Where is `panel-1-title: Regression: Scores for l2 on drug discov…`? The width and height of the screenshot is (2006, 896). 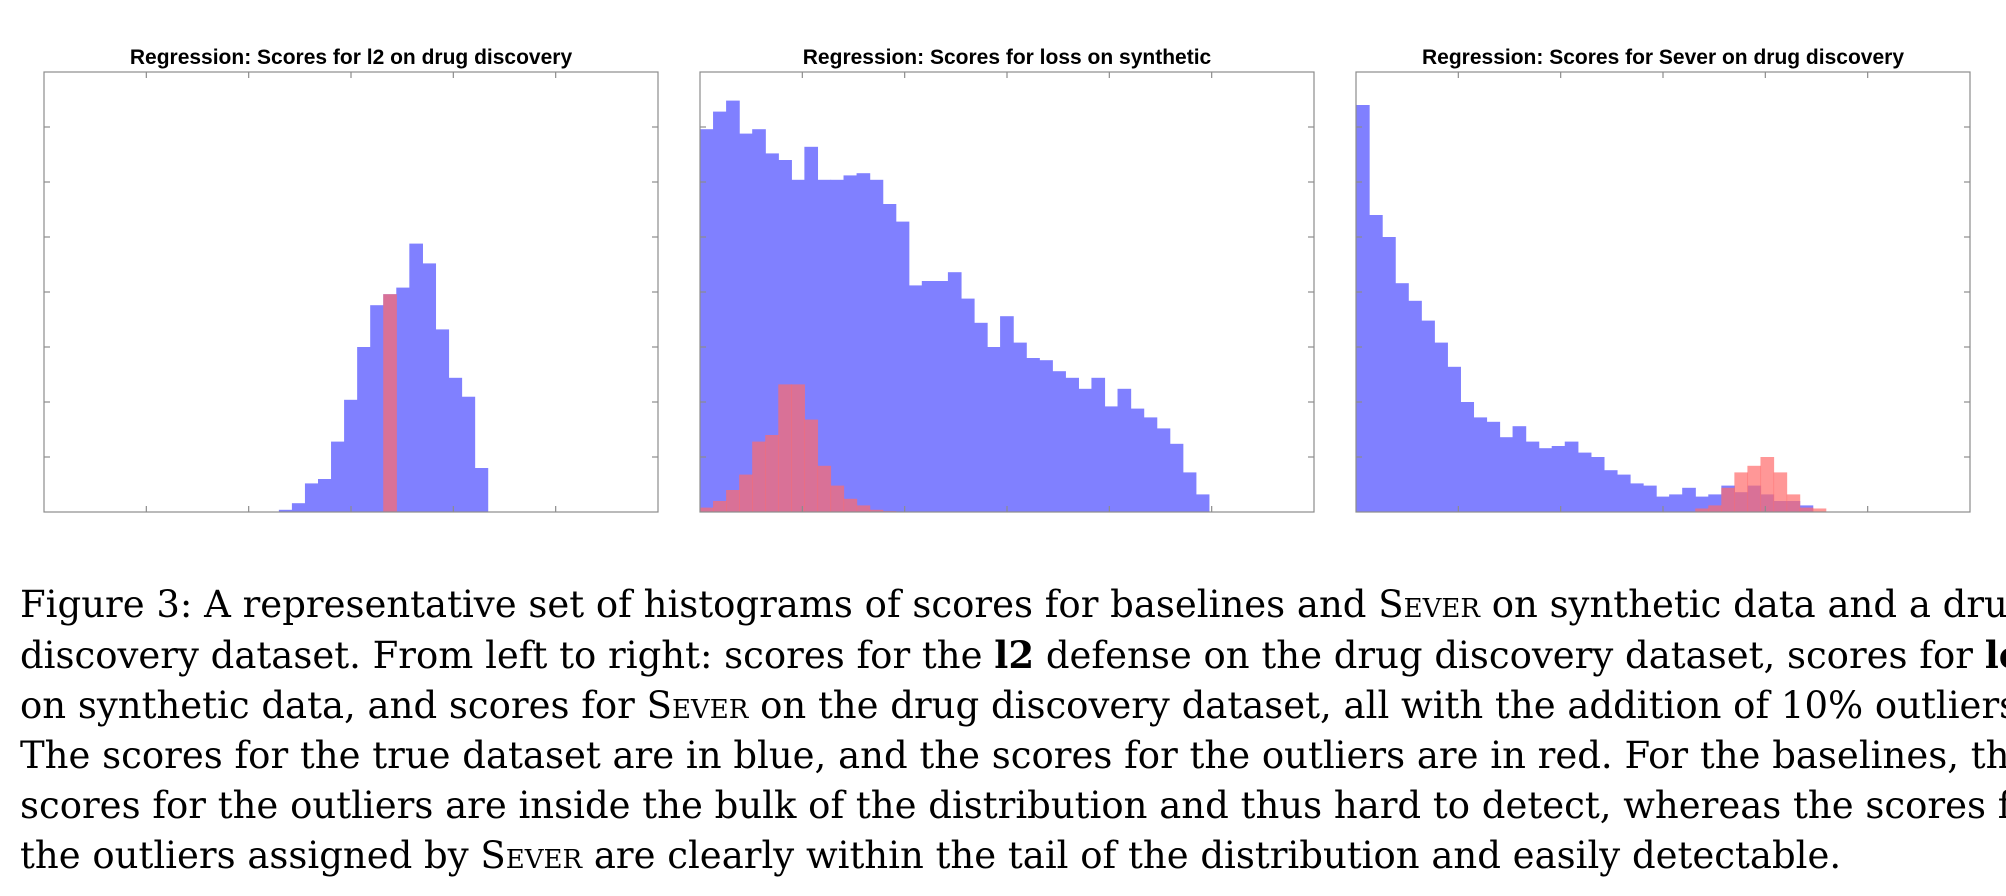 panel-1-title: Regression: Scores for l2 on drug discov… is located at coordinates (351, 57).